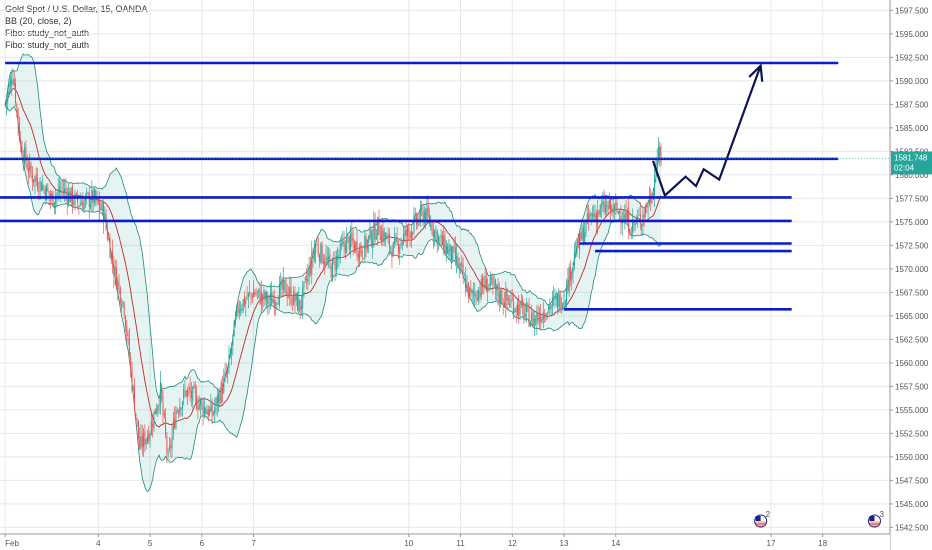  I want to click on legend-fibo-2: Fibo: study_not_auth, so click(47, 45).